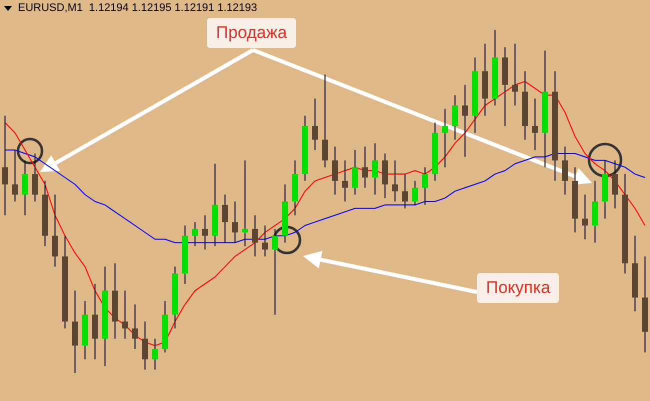  Describe the element at coordinates (251, 33) in the screenshot. I see `annotation: Продажа` at that location.